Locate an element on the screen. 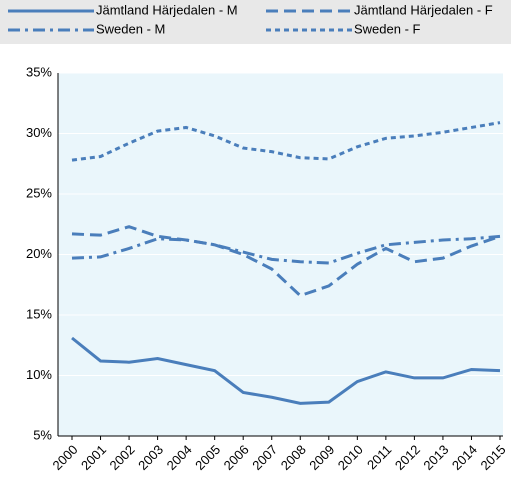 The width and height of the screenshot is (511, 479). x-tick-label: 2007 is located at coordinates (264, 457).